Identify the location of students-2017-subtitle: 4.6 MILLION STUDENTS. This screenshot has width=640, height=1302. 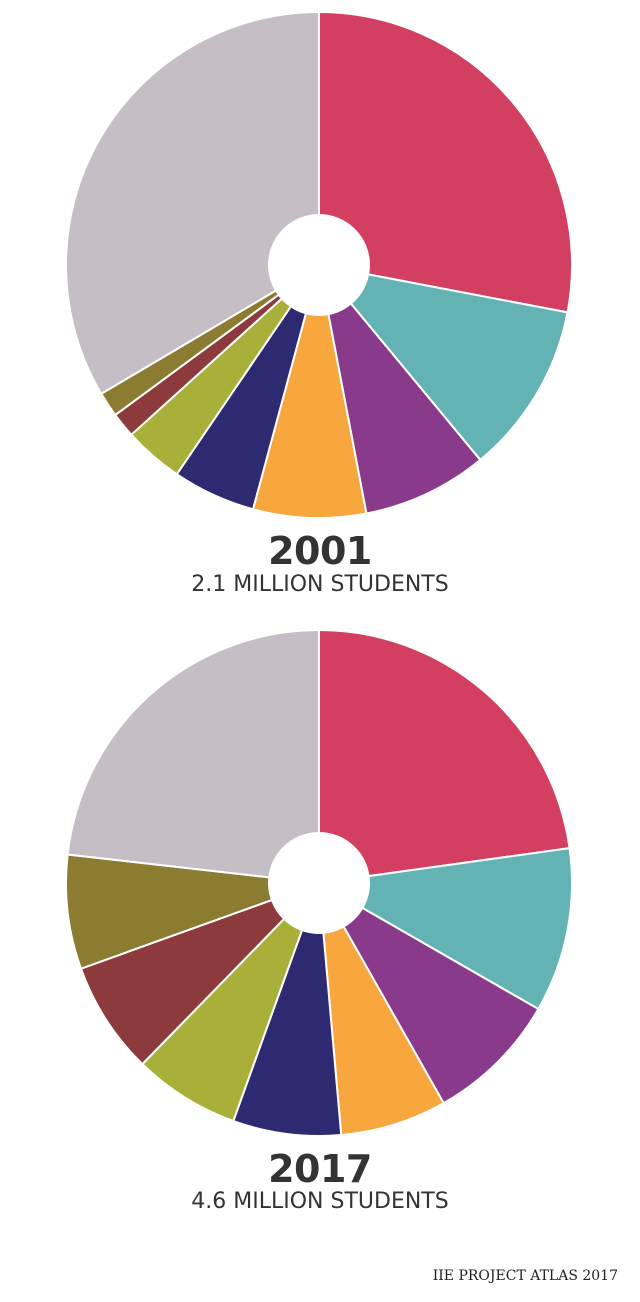
(320, 1201).